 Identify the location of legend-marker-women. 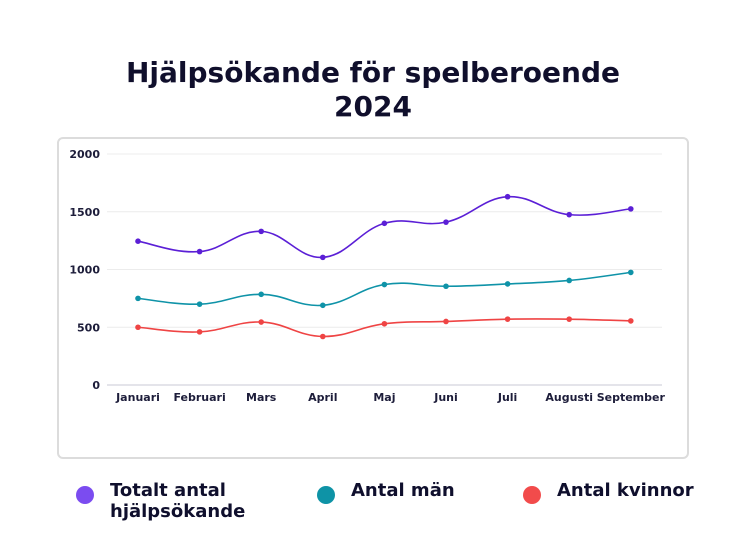
(532, 495).